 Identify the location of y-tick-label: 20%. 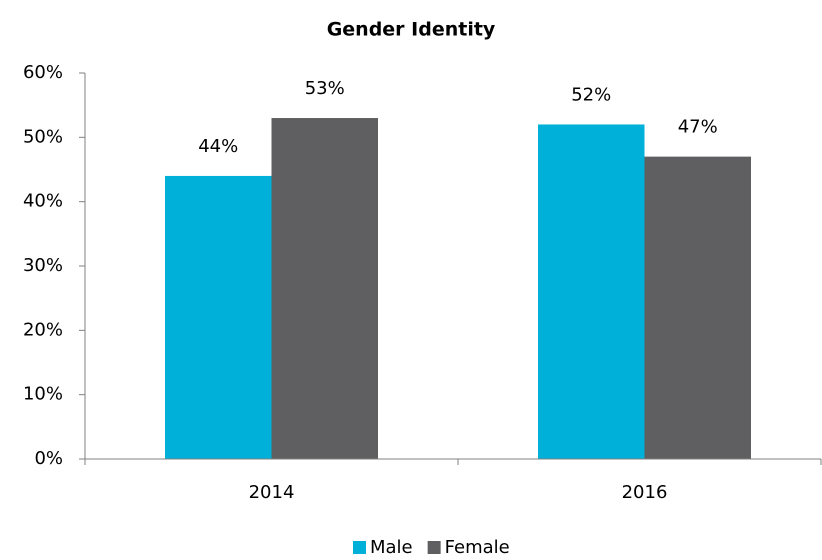
(43, 329).